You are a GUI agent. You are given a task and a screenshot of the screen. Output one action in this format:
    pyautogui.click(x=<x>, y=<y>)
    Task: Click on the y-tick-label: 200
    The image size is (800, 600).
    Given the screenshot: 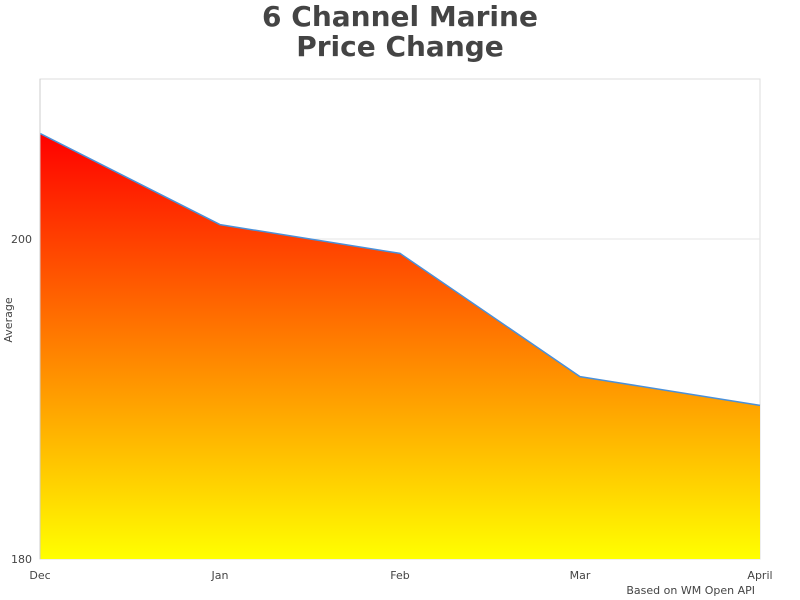 What is the action you would take?
    pyautogui.click(x=21, y=239)
    